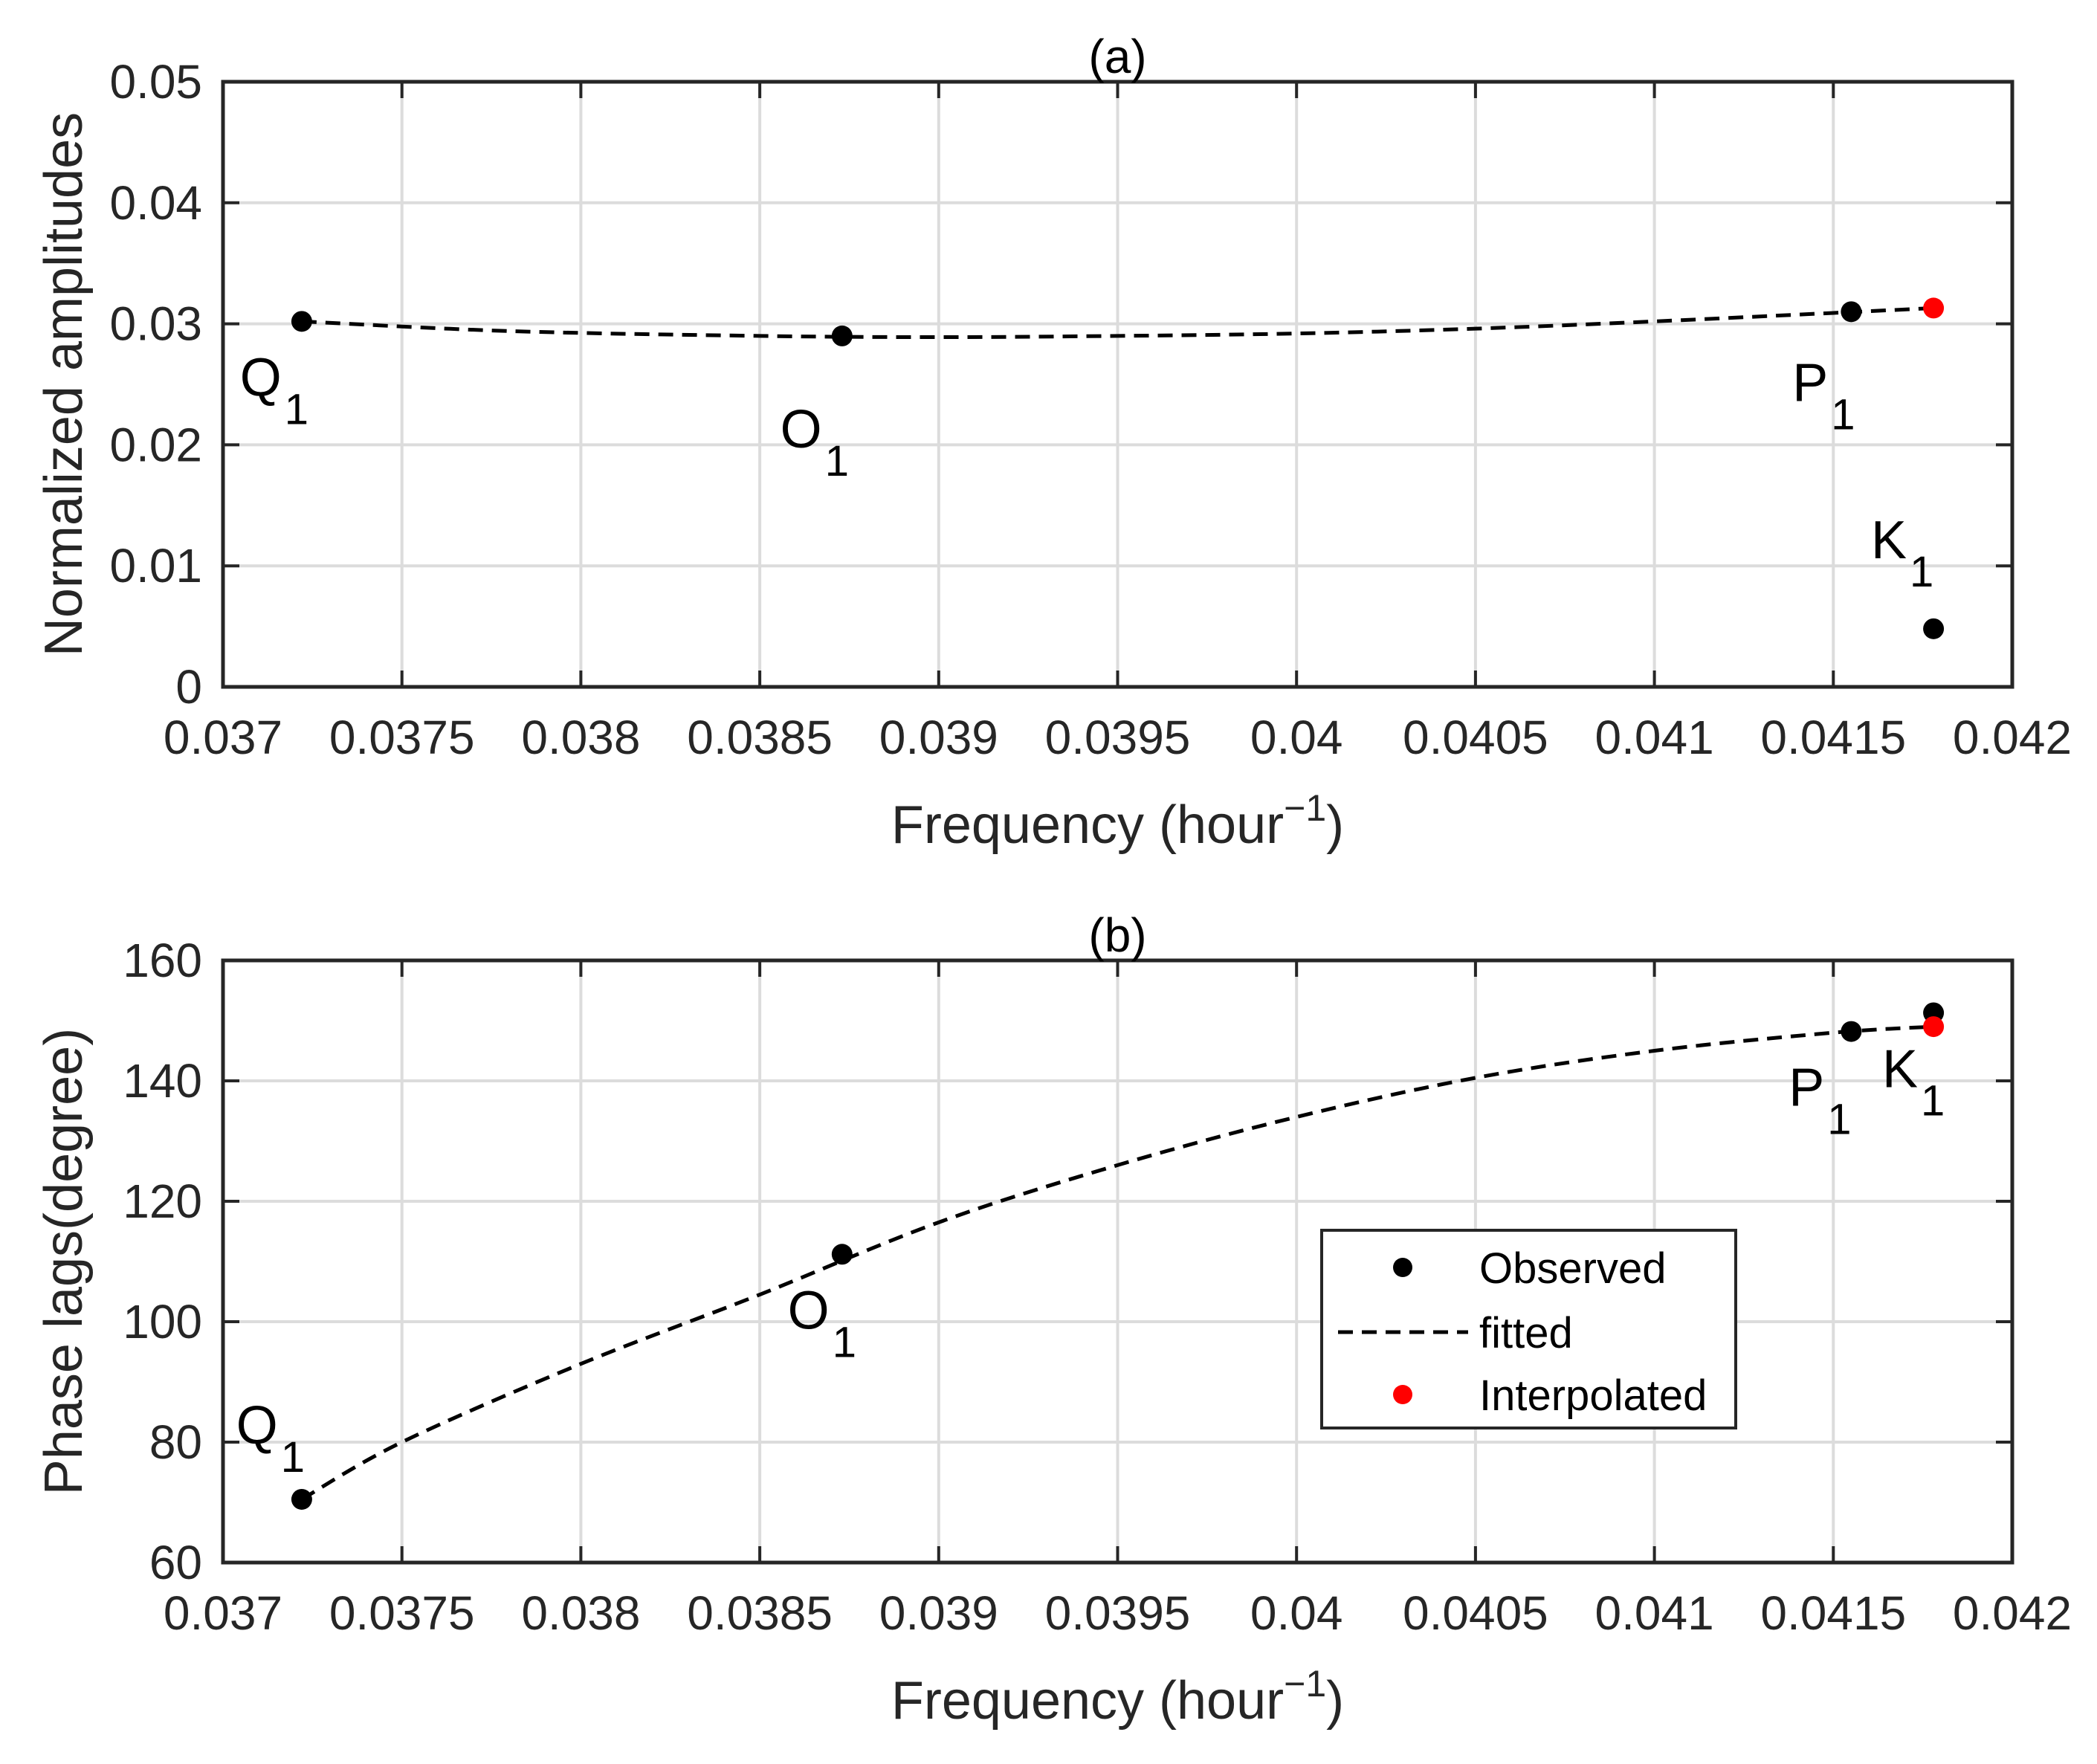 This screenshot has height=1764, width=2097. I want to click on legend-observed-label: Observed, so click(1573, 1268).